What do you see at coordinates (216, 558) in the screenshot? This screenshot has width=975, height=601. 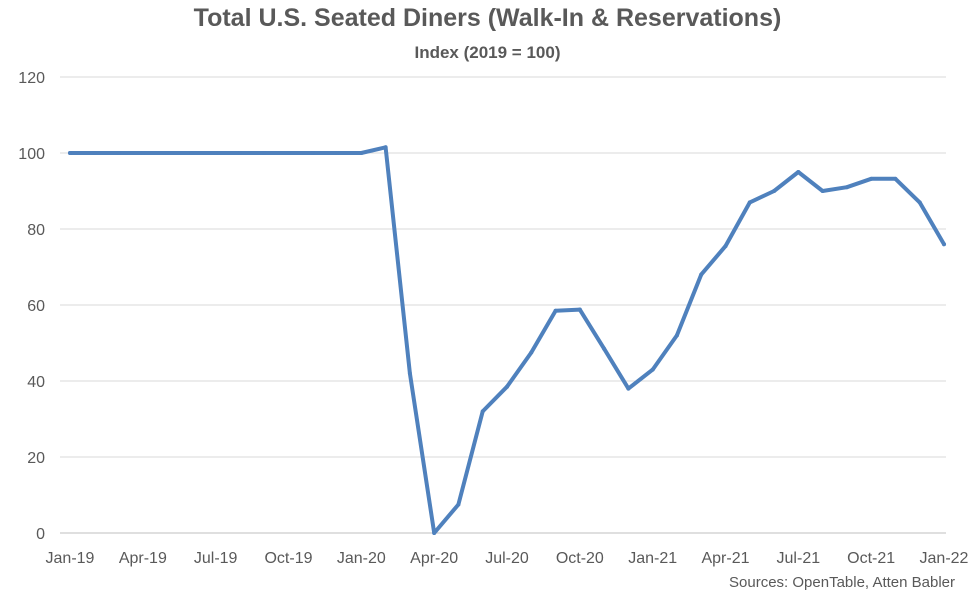 I see `x-tick-label: Jul-19` at bounding box center [216, 558].